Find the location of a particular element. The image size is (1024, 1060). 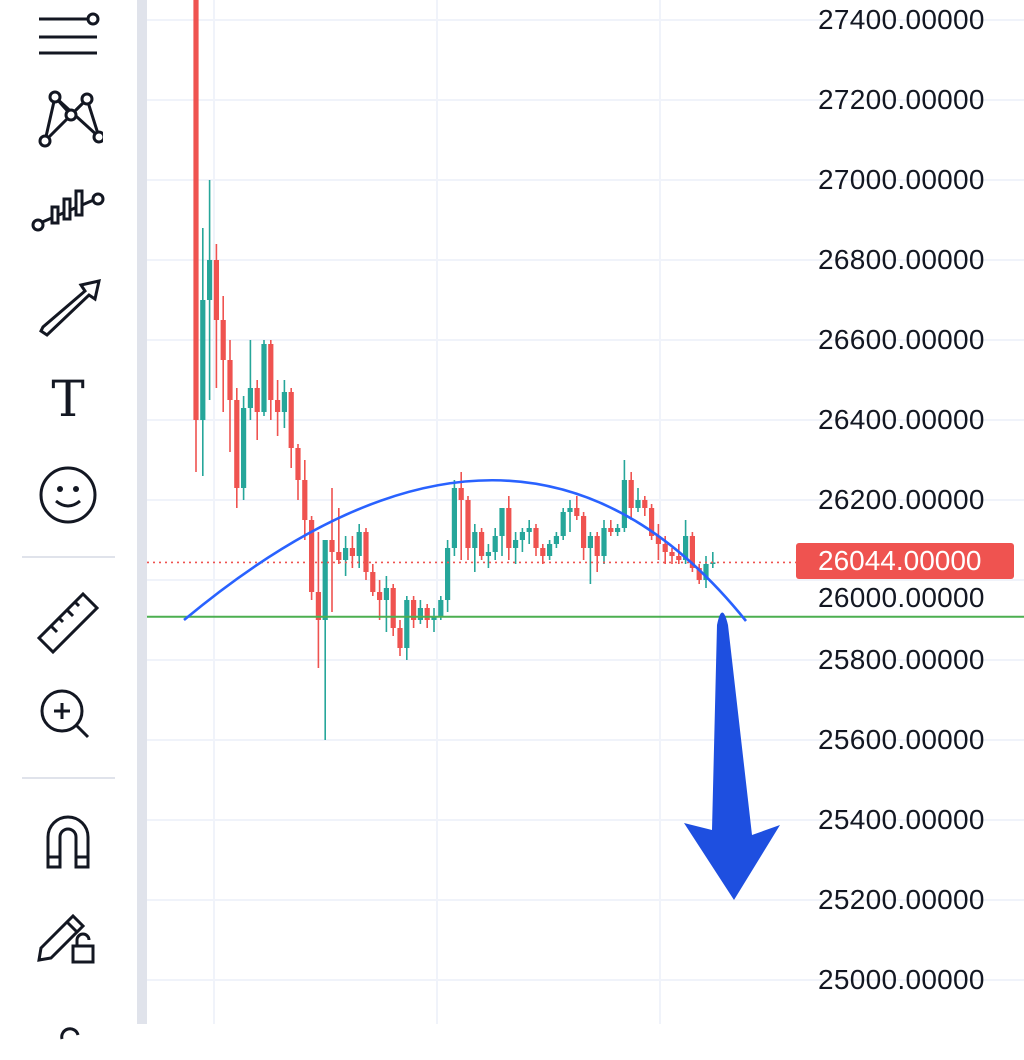

price-axis-label: 25400.00000 is located at coordinates (901, 819).